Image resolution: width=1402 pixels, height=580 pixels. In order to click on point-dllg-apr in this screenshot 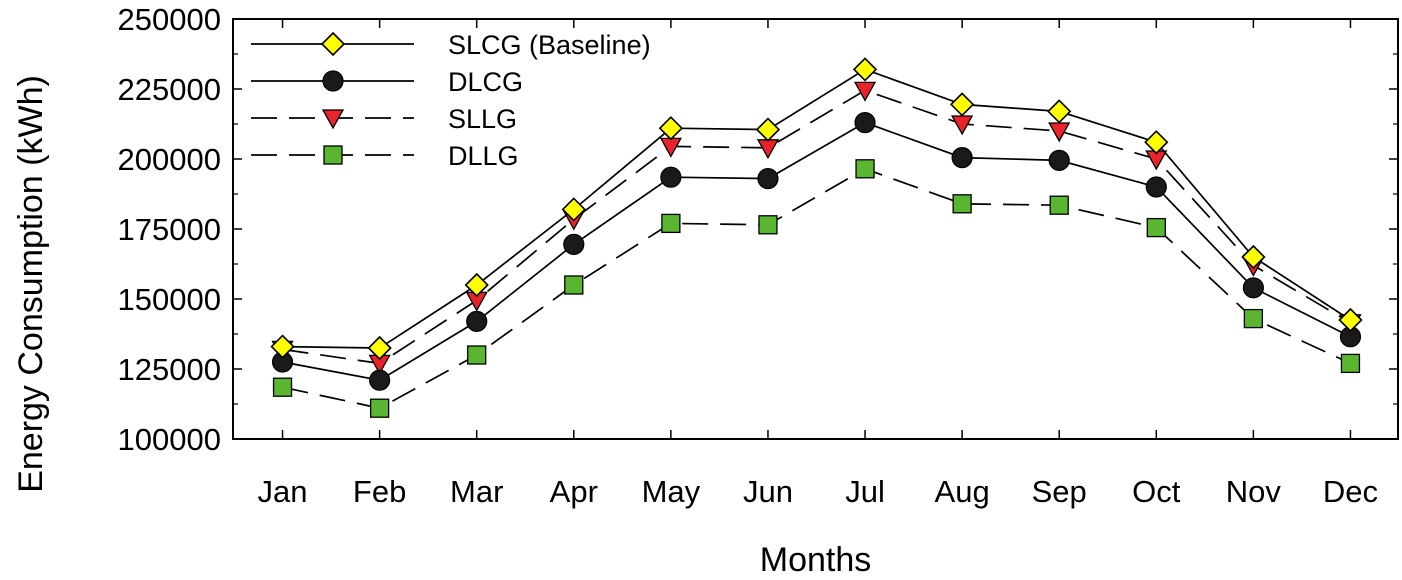, I will do `click(574, 285)`.